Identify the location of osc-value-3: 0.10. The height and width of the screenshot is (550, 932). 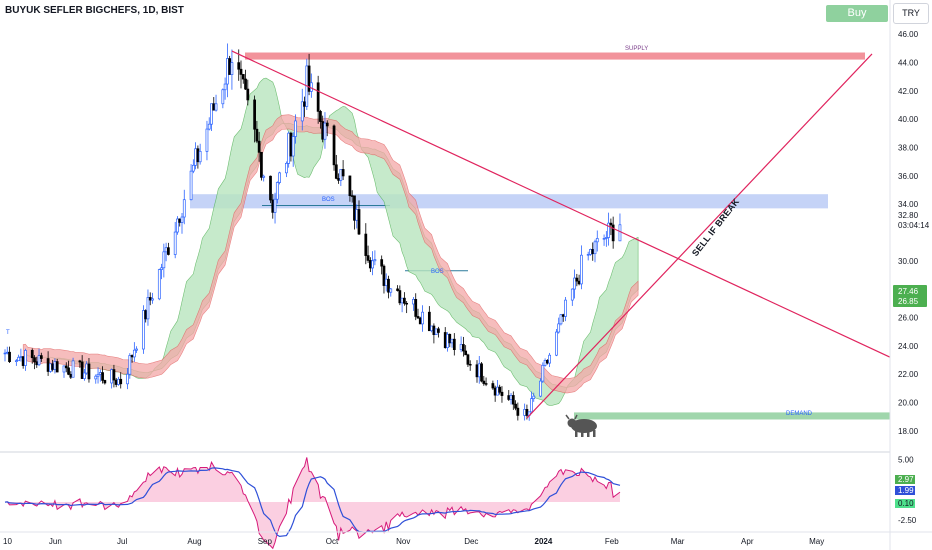
(906, 503).